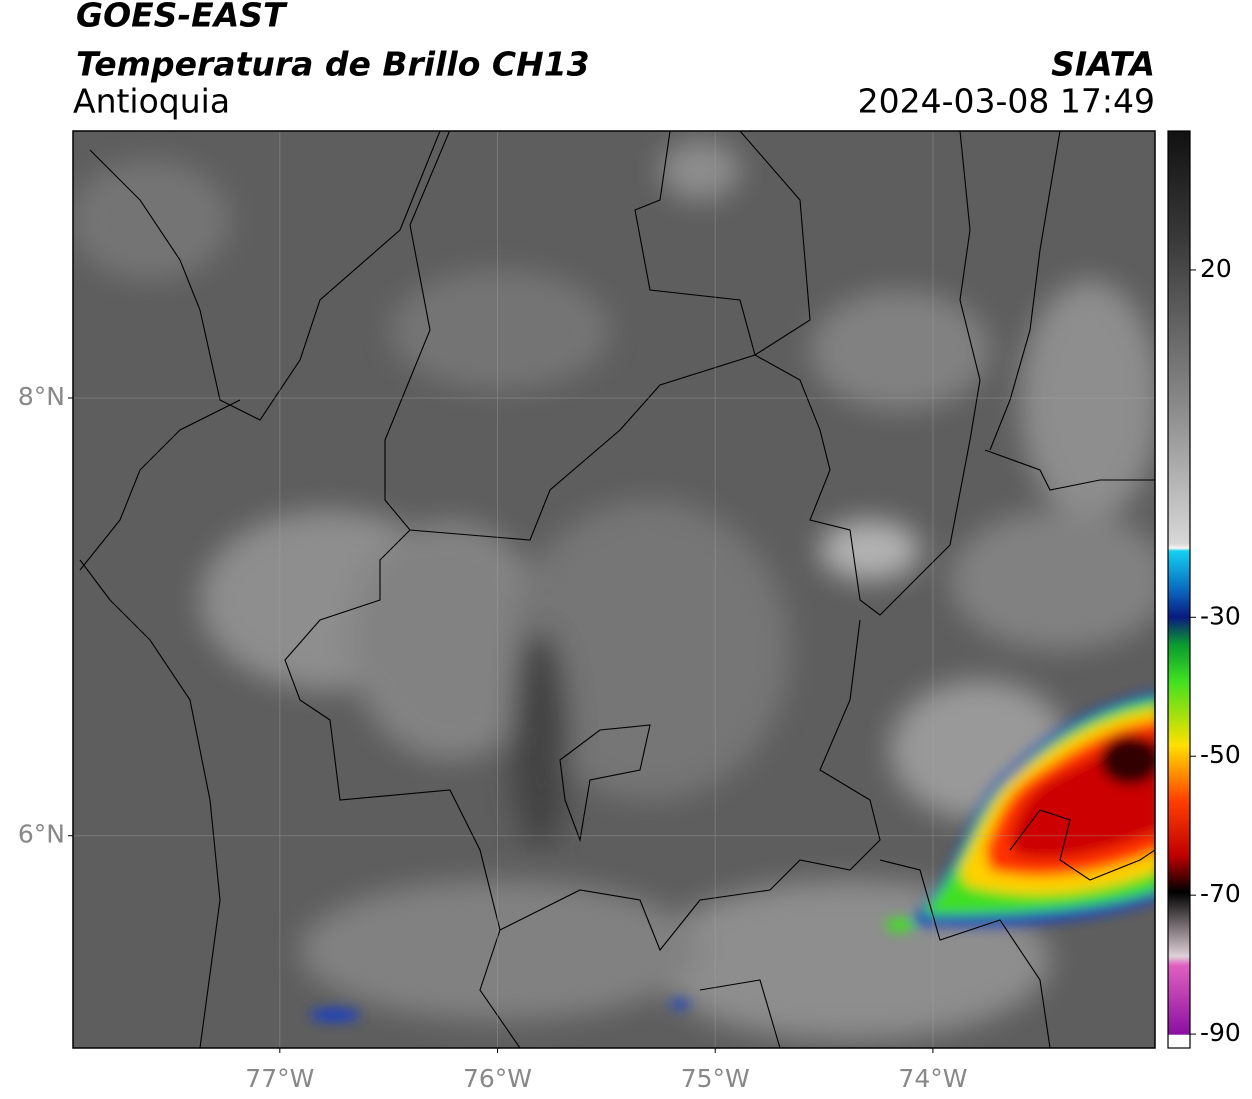 This screenshot has height=1099, width=1252. What do you see at coordinates (1220, 1032) in the screenshot?
I see `colorbar-tick-label: -90` at bounding box center [1220, 1032].